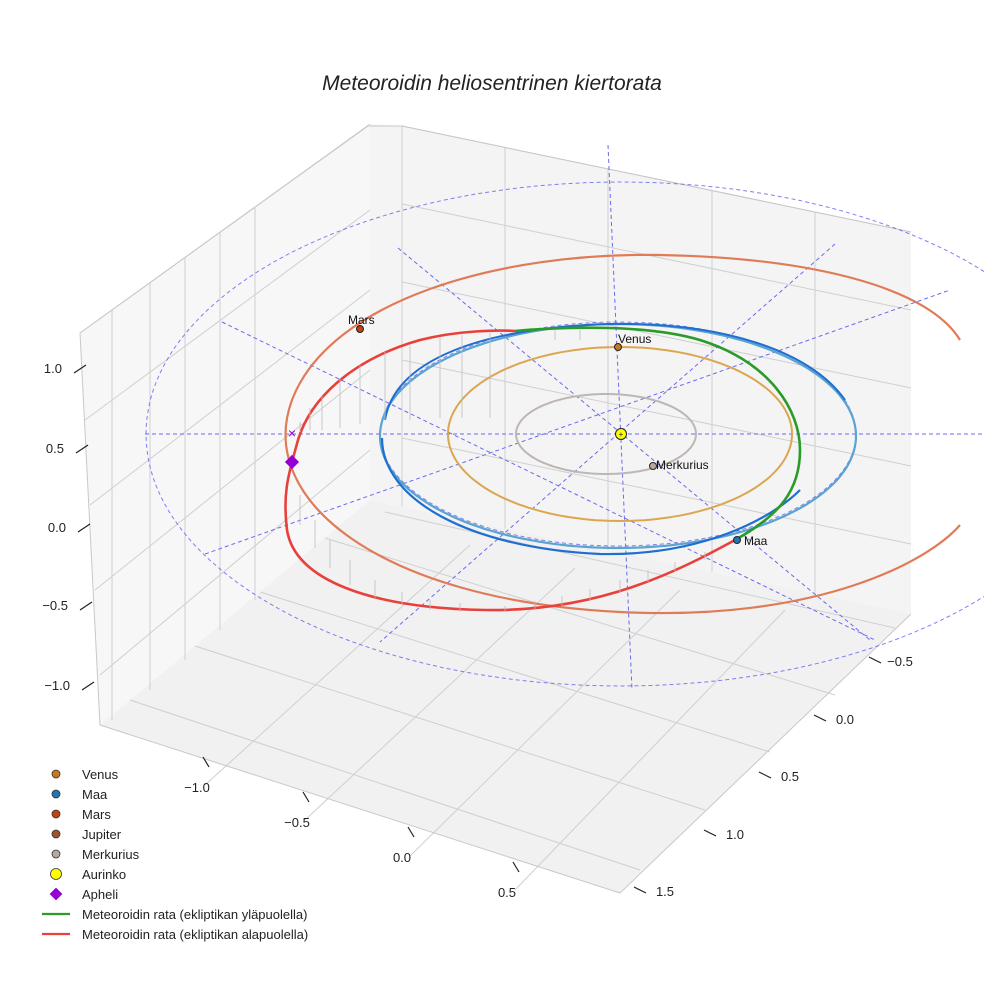 The height and width of the screenshot is (984, 984). What do you see at coordinates (173, 774) in the screenshot?
I see `legend-item: Venus` at bounding box center [173, 774].